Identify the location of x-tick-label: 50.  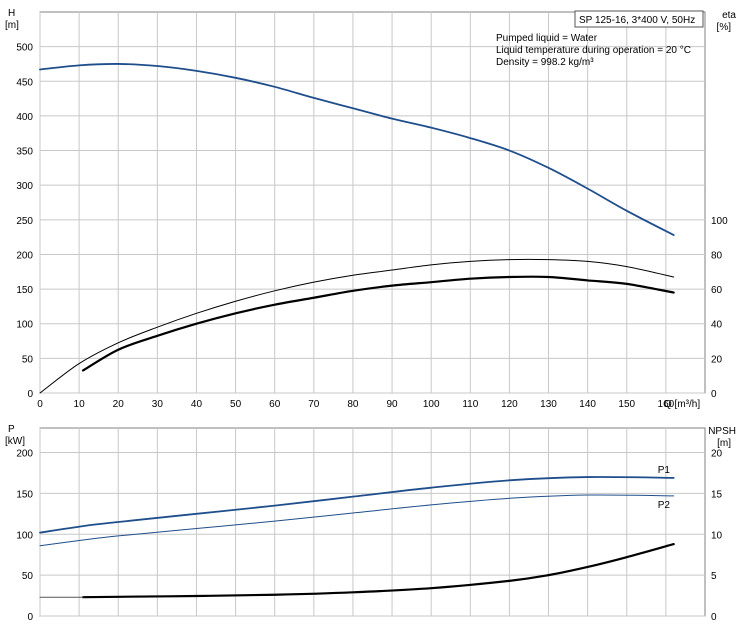
(236, 404).